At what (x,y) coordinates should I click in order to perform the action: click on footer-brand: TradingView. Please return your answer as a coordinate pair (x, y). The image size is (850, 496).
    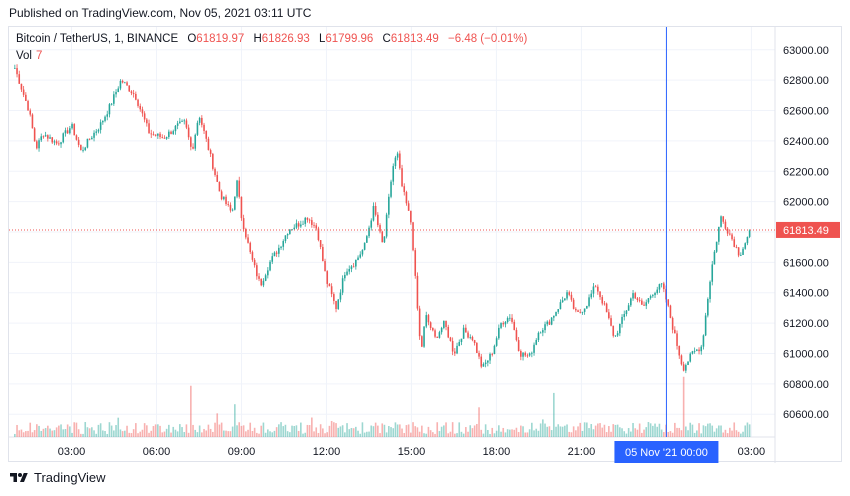
    Looking at the image, I should click on (57, 477).